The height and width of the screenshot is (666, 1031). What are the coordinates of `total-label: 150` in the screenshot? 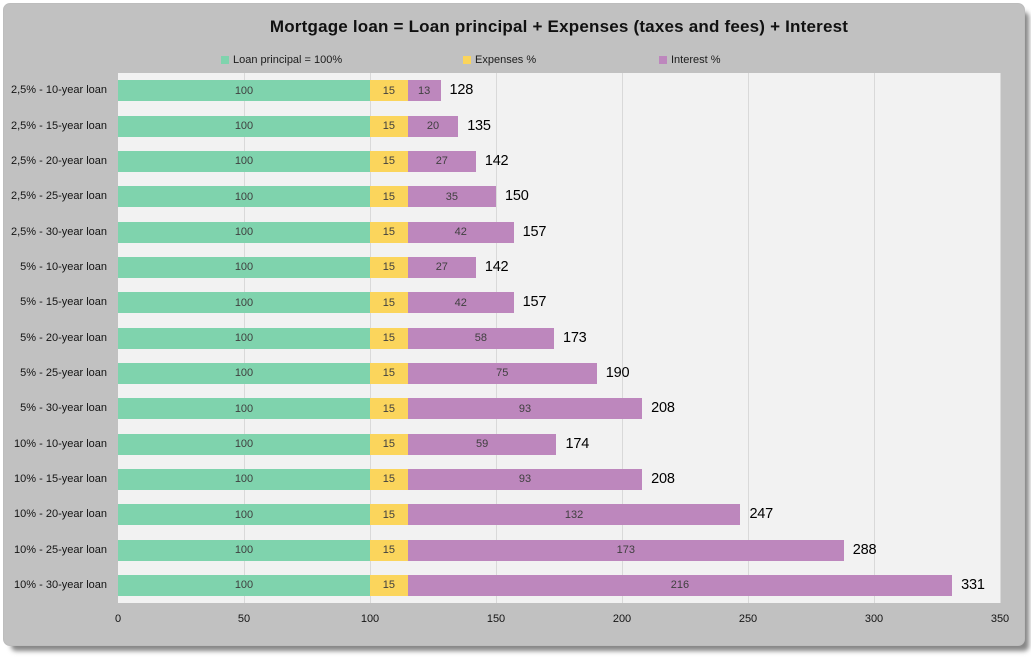 It's located at (517, 196).